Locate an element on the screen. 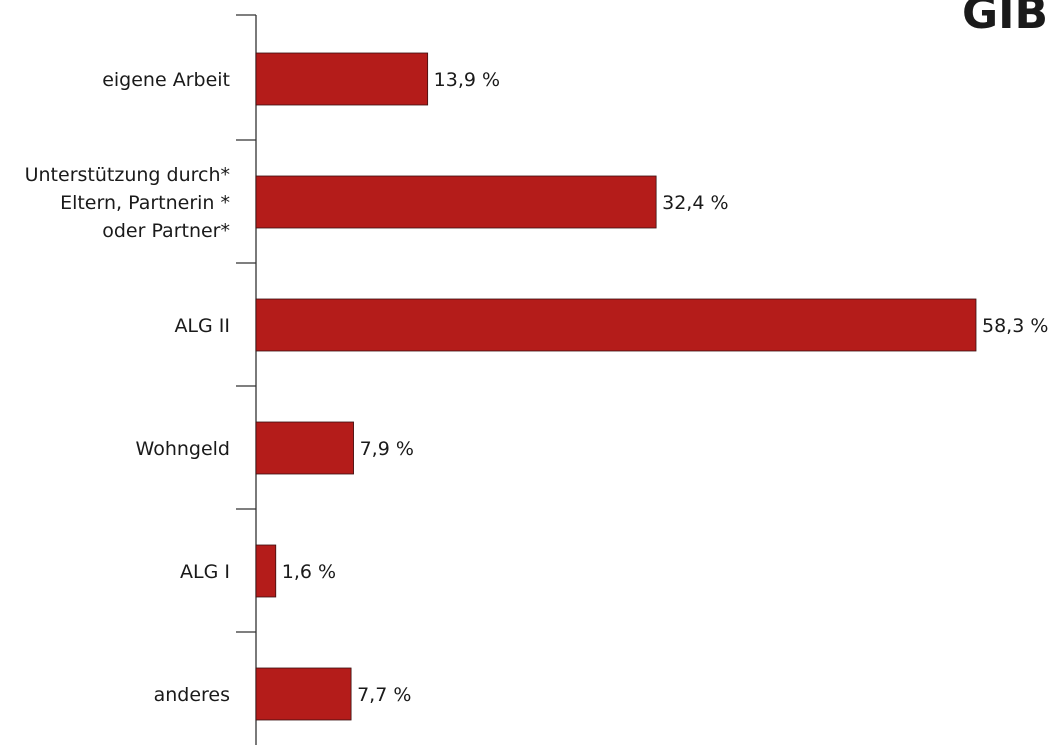  bar-value-label: 7,9 % is located at coordinates (387, 449).